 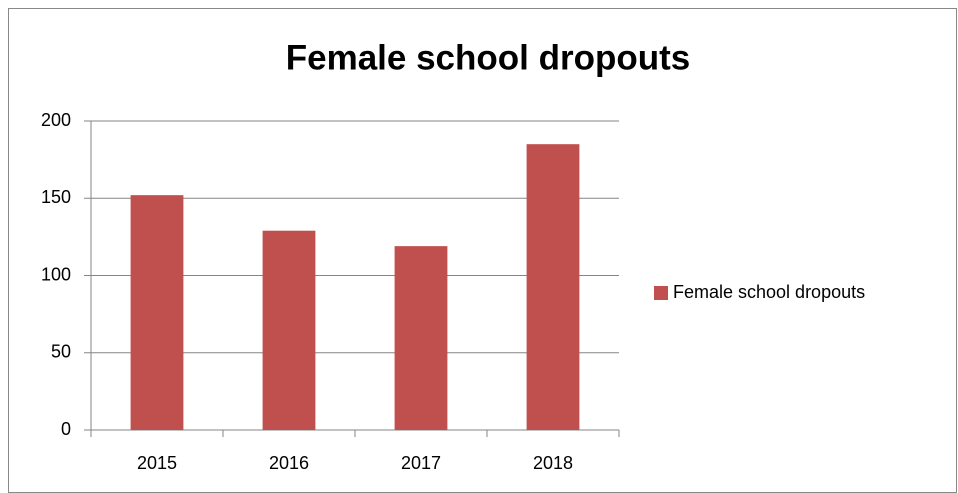 I want to click on y-tick-label: 100, so click(x=56, y=274).